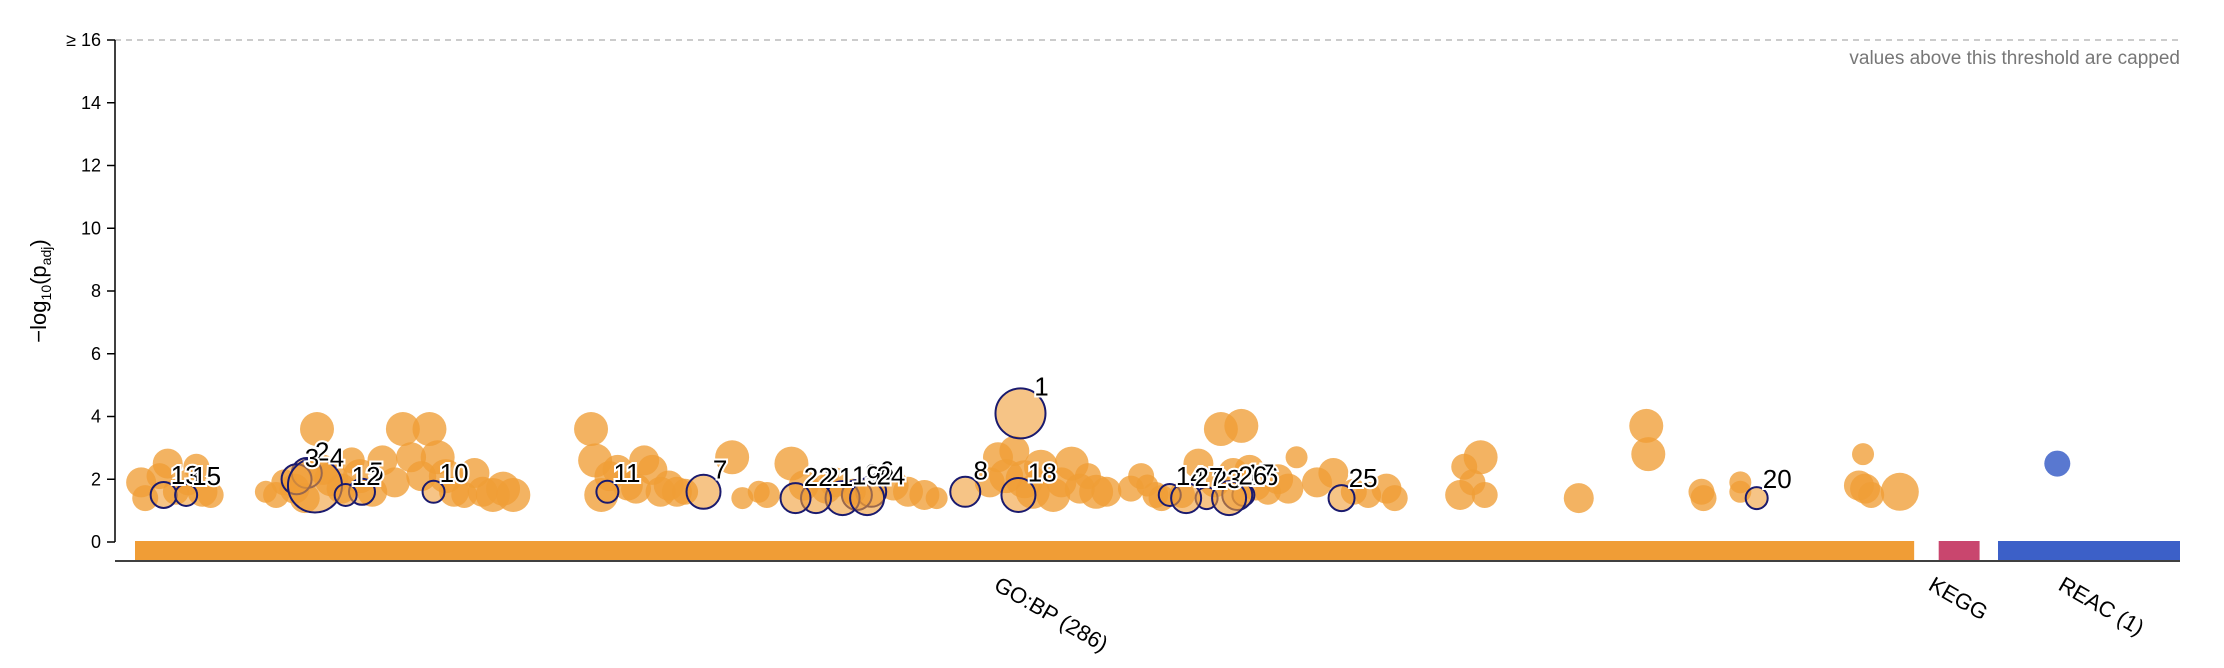 Image resolution: width=2224 pixels, height=668 pixels. I want to click on annotation-label: 12, so click(366, 476).